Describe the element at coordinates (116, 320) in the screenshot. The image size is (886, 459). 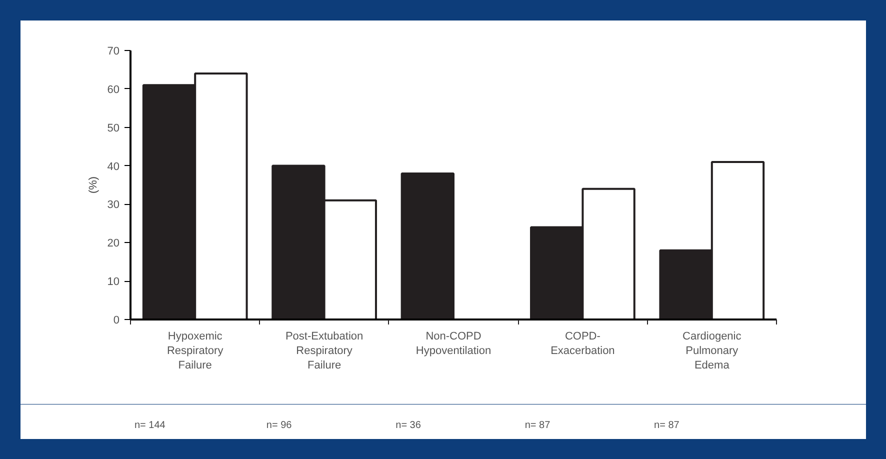
I see `y-tick-label: 0` at that location.